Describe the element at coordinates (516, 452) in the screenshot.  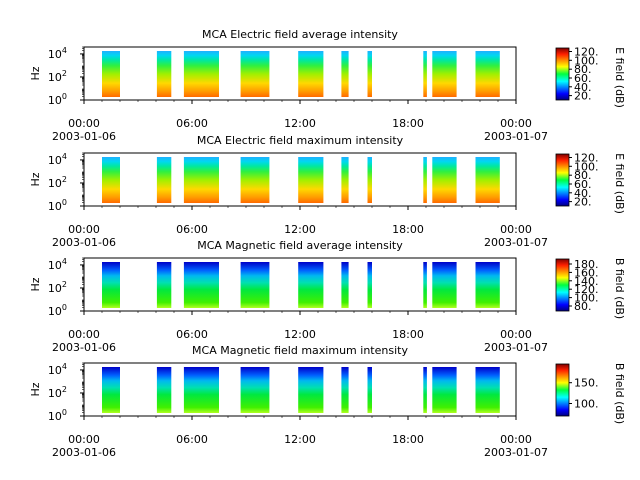
I see `x-date-end: 2003-01-07` at that location.